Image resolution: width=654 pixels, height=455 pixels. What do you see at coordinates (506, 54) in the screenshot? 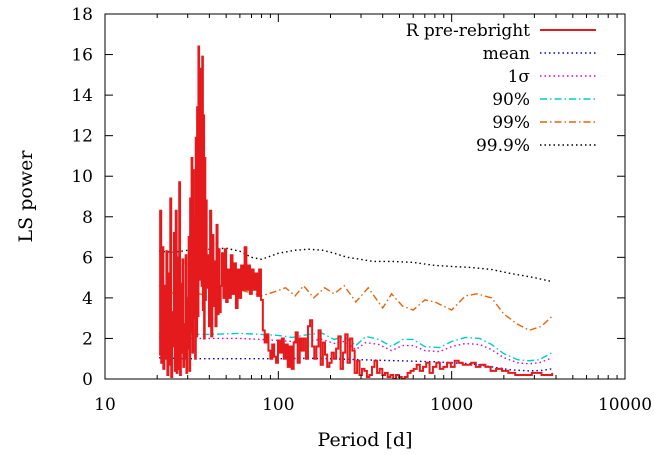
I see `legend-label: mean` at bounding box center [506, 54].